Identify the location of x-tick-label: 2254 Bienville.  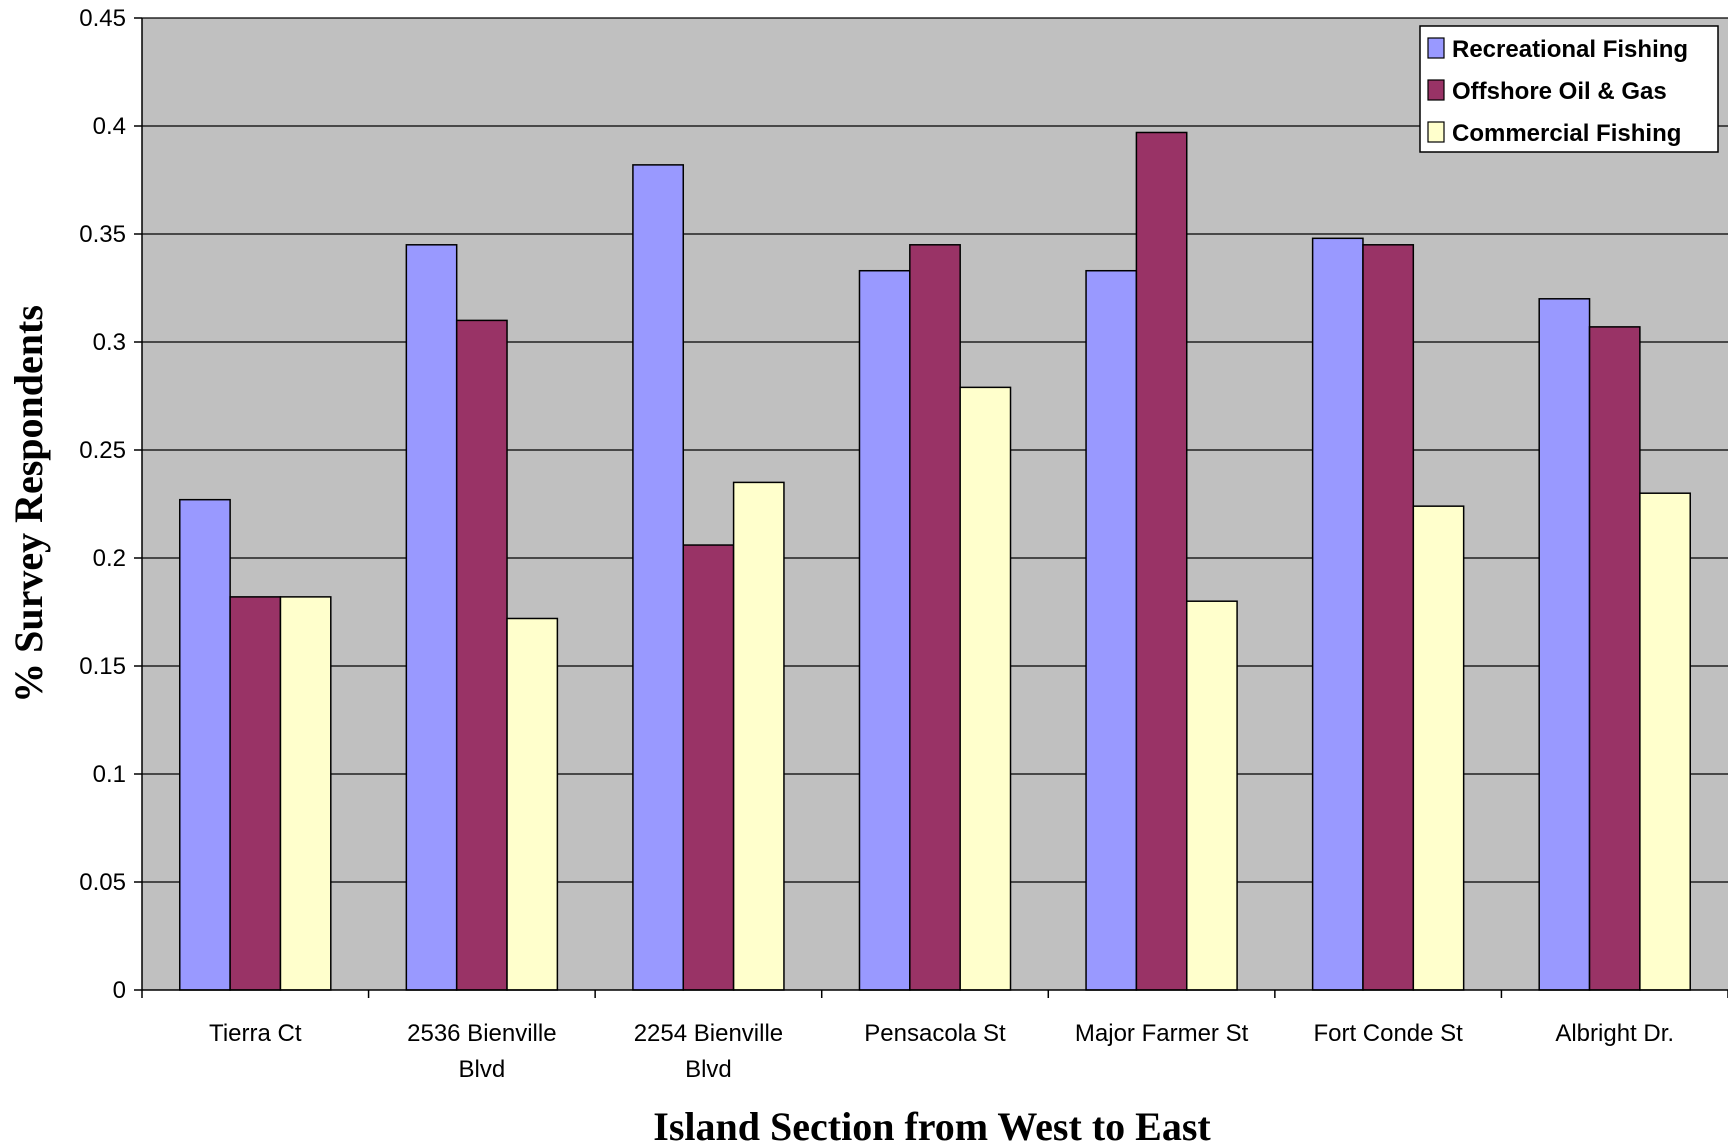
(708, 1033).